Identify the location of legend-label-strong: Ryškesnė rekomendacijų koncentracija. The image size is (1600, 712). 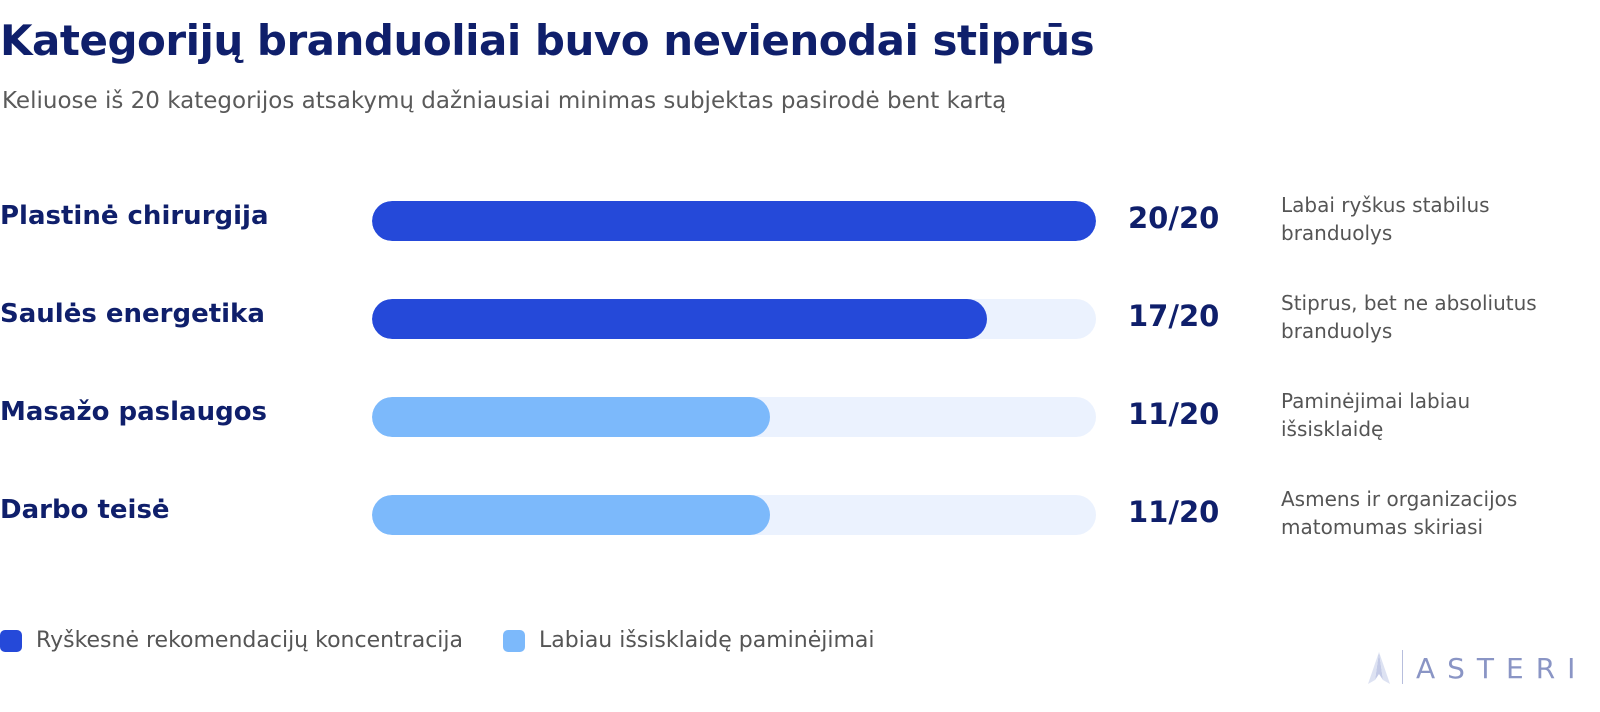
(250, 640).